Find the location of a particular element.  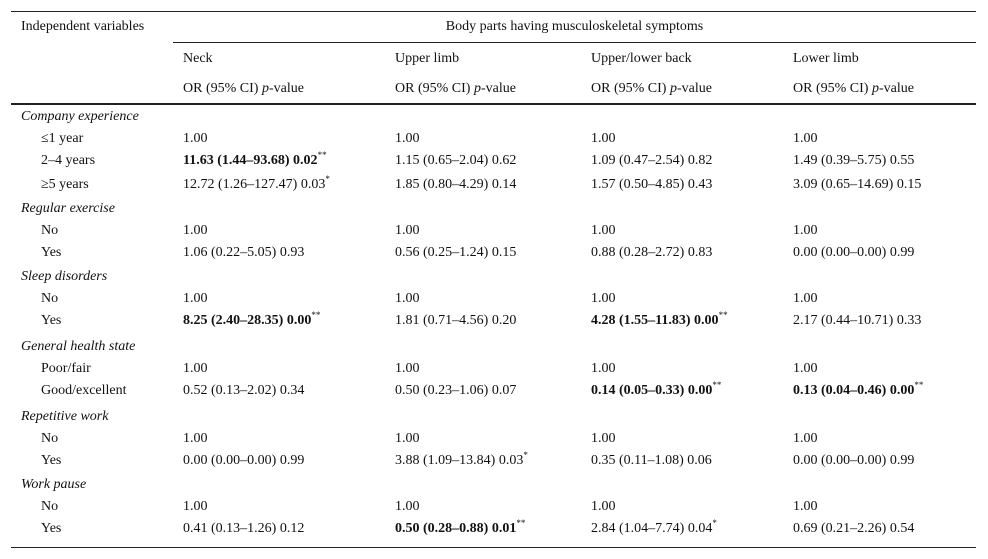

cell-value: 12.72 (1.26–127.47) 0.03 is located at coordinates (254, 184).